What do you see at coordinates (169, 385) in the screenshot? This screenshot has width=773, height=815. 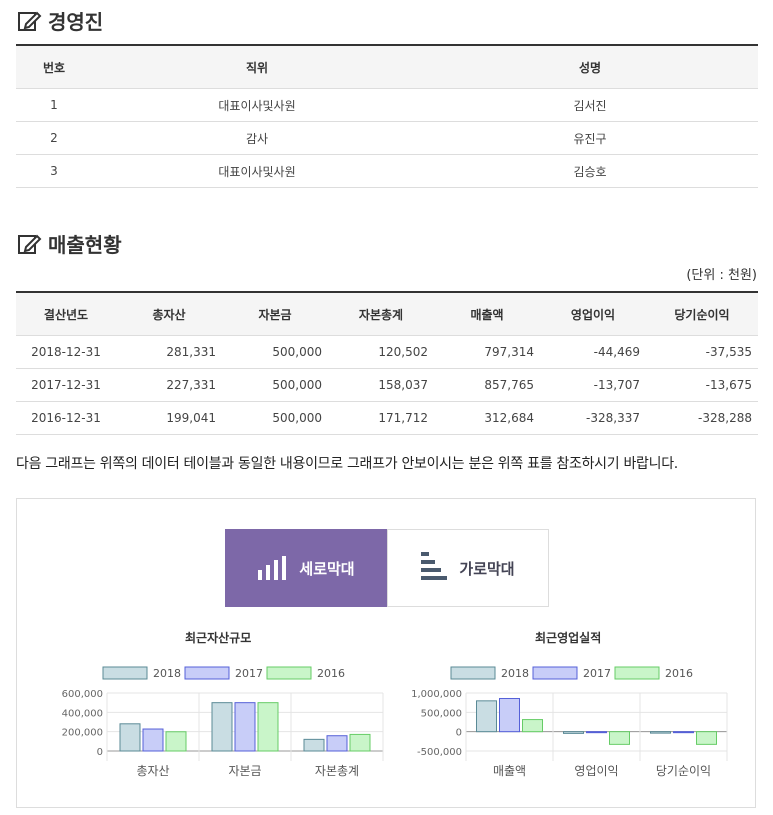 I see `table-cell: 227,331` at bounding box center [169, 385].